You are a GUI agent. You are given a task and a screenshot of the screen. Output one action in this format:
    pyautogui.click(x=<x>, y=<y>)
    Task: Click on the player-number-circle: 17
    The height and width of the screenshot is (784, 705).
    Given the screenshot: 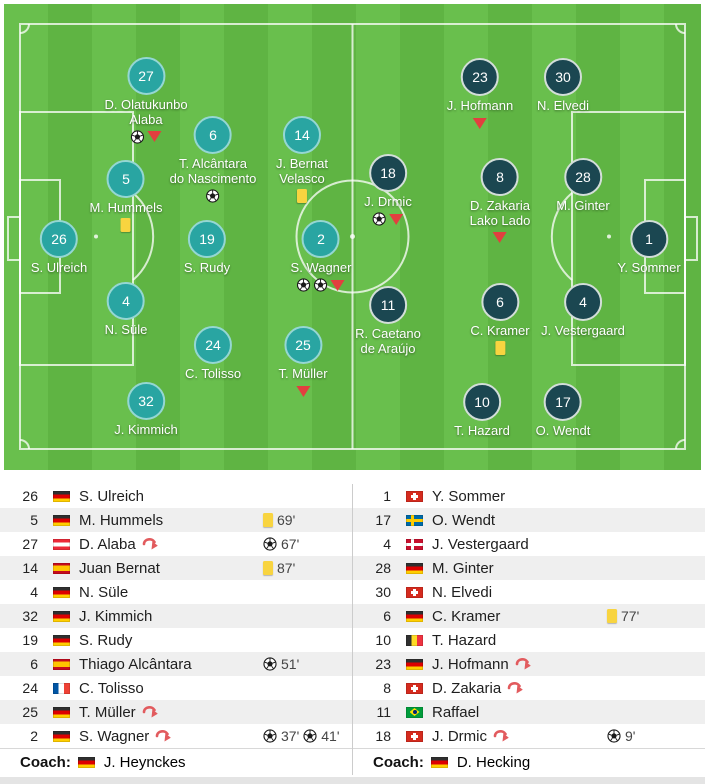 What is the action you would take?
    pyautogui.click(x=563, y=402)
    